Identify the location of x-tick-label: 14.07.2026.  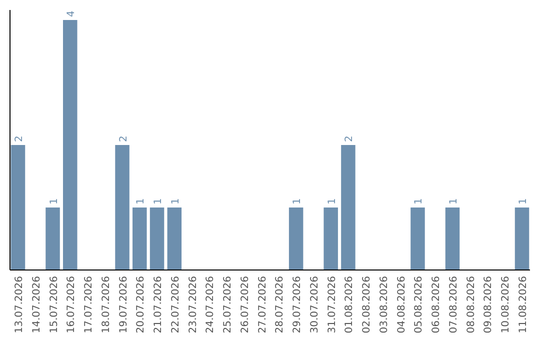
(36, 305).